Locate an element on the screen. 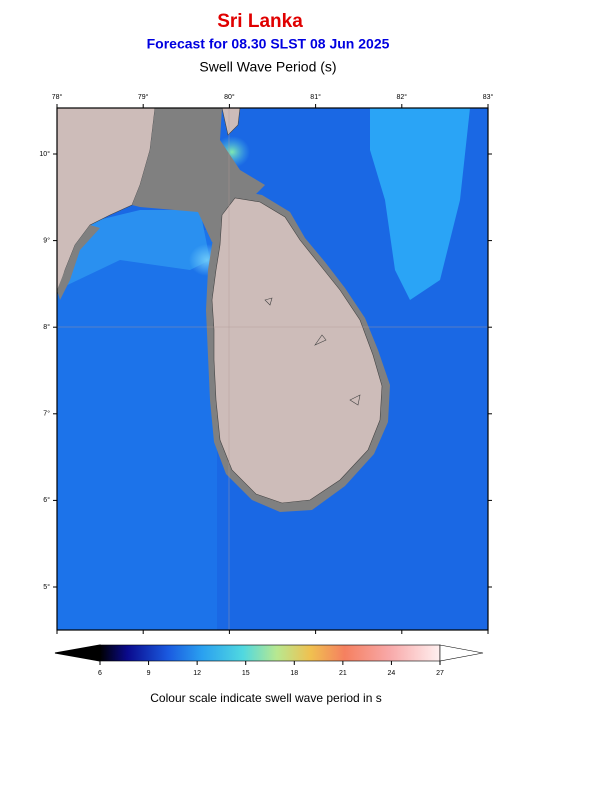  colorbar-tick-label: 6 is located at coordinates (100, 673).